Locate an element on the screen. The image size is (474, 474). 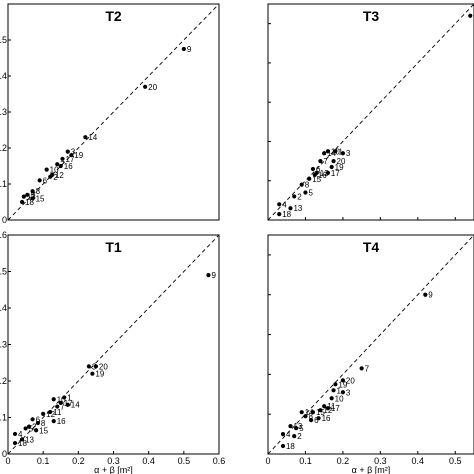
y-tick-label: .5 is located at coordinates (3, 272).